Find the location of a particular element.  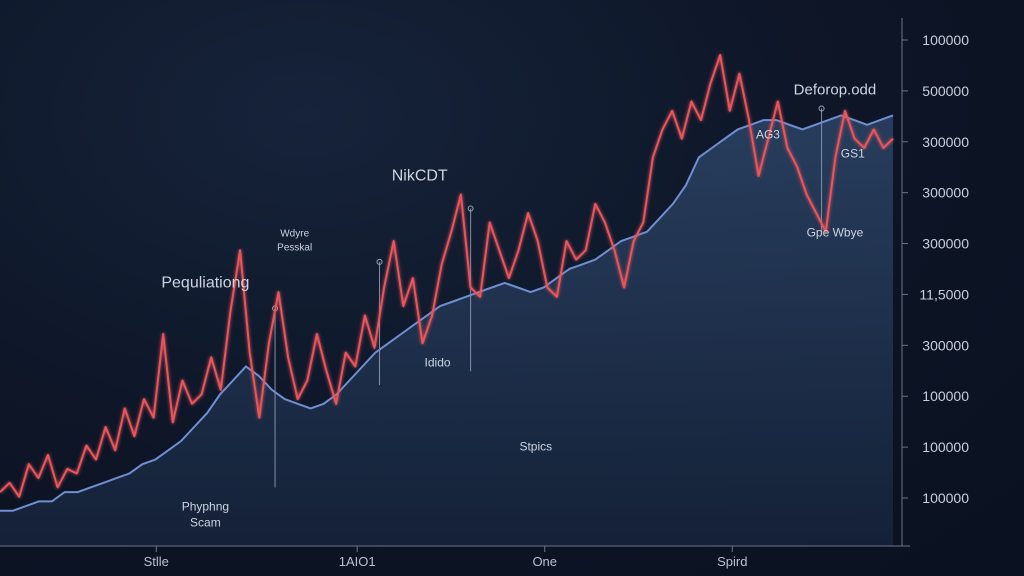

y-tick-label: 11,5000 is located at coordinates (944, 294).